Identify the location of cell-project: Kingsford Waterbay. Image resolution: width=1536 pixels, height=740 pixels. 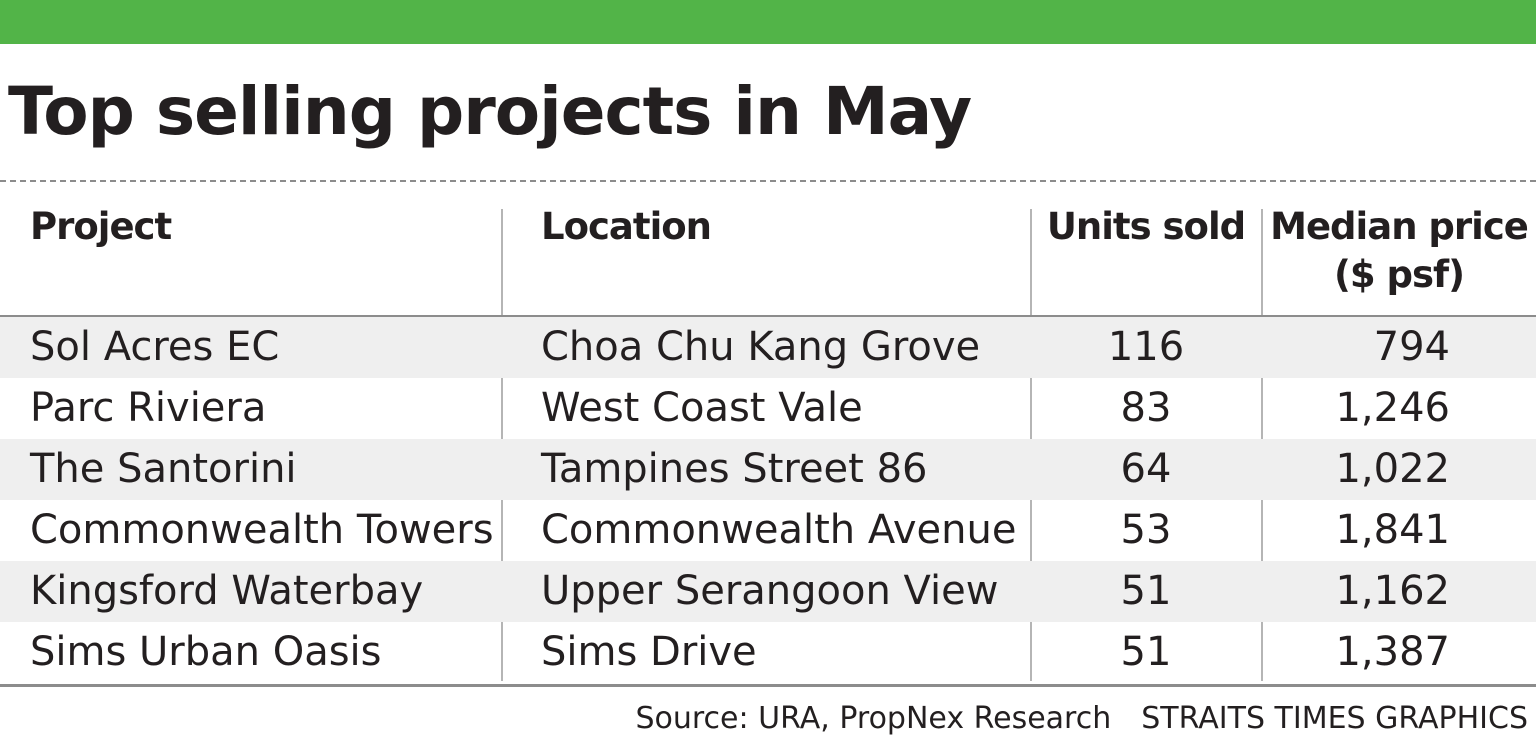
(227, 591).